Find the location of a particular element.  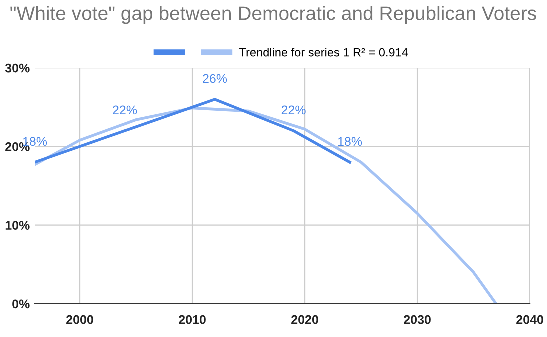

chart-title: "White vote" gap between Democratic and Republican Voters is located at coordinates (273, 15).